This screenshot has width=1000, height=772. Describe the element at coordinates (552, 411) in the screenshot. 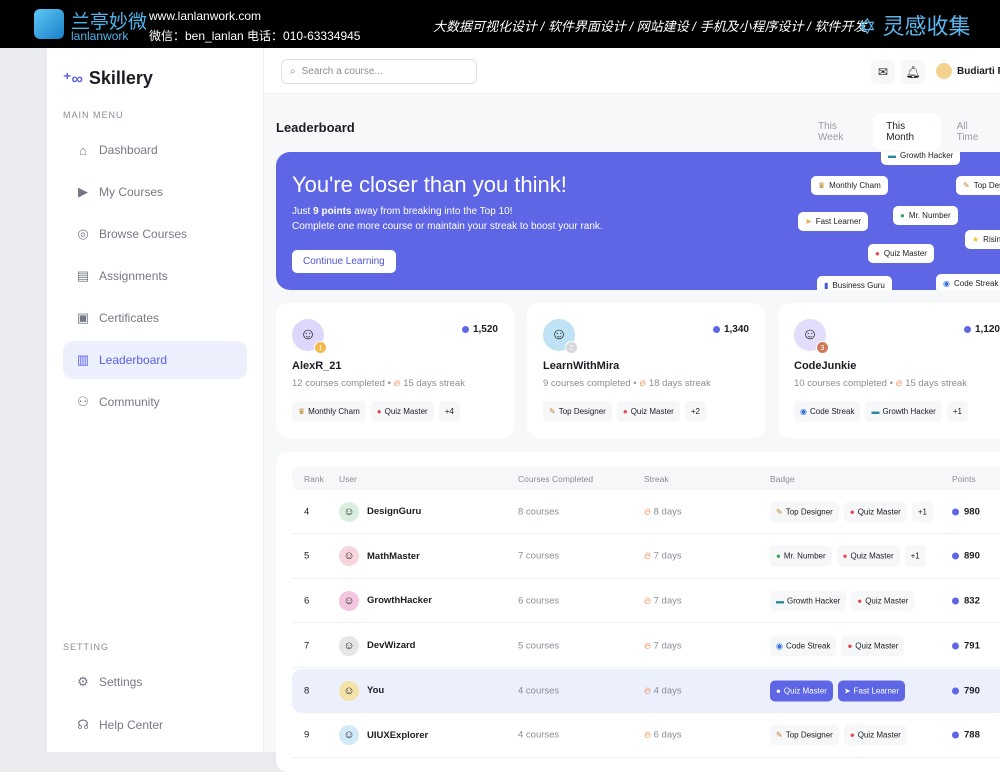

I see `badge-icon: ✎` at that location.